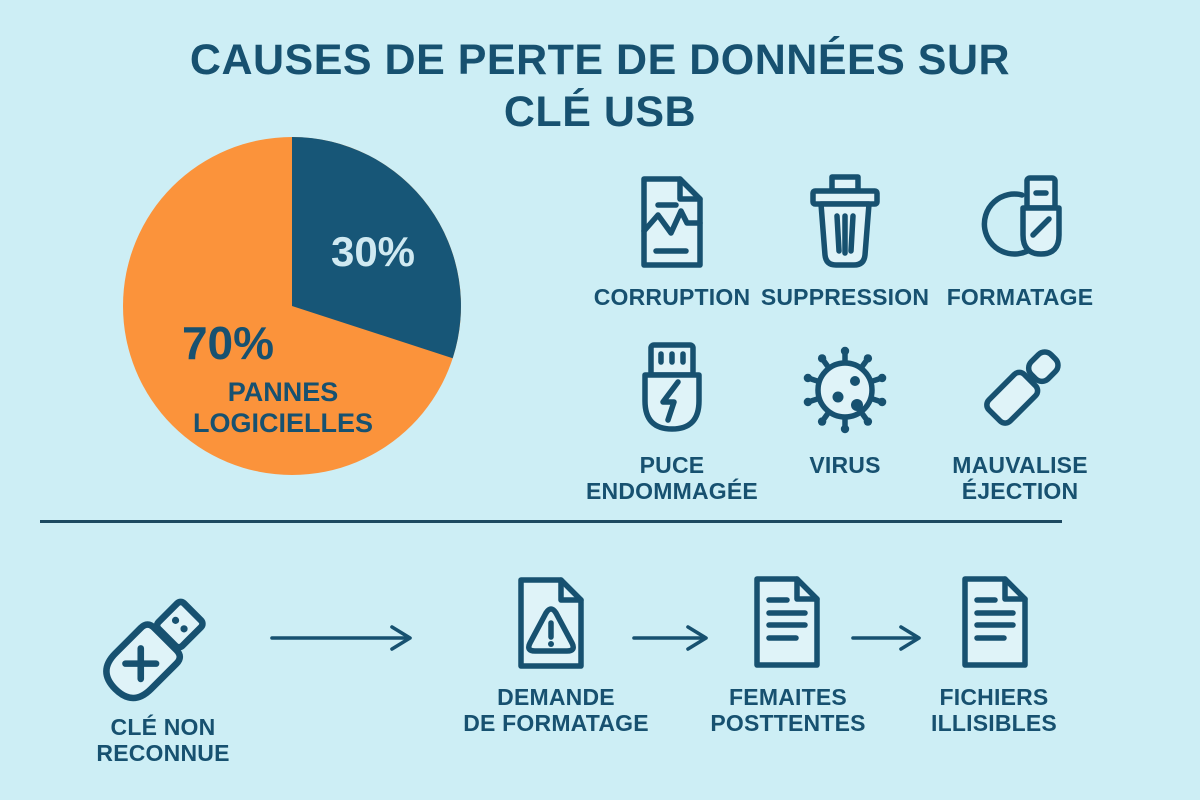 Image resolution: width=1200 pixels, height=800 pixels. I want to click on pie-slice-30pct, so click(376, 248).